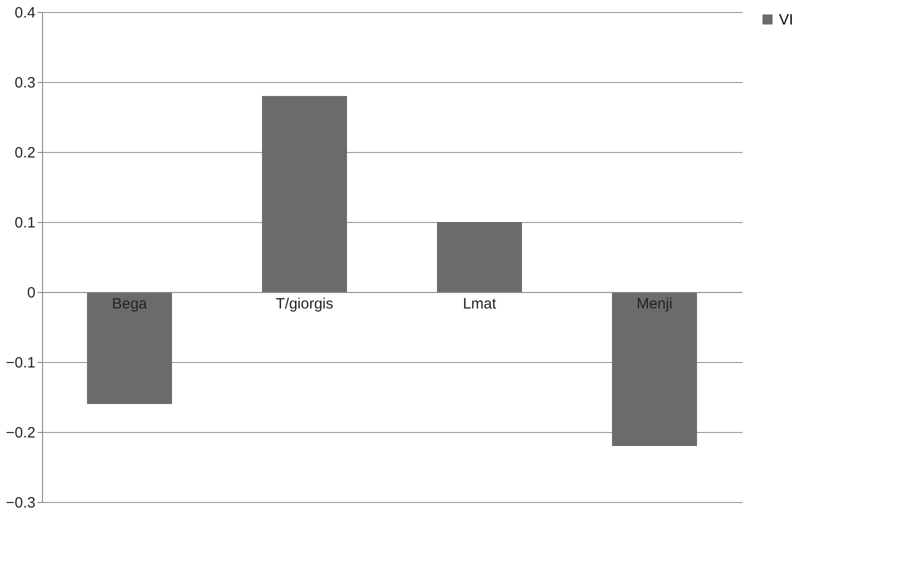 The image size is (917, 562). I want to click on y-tick-label: 0.1, so click(25, 223).